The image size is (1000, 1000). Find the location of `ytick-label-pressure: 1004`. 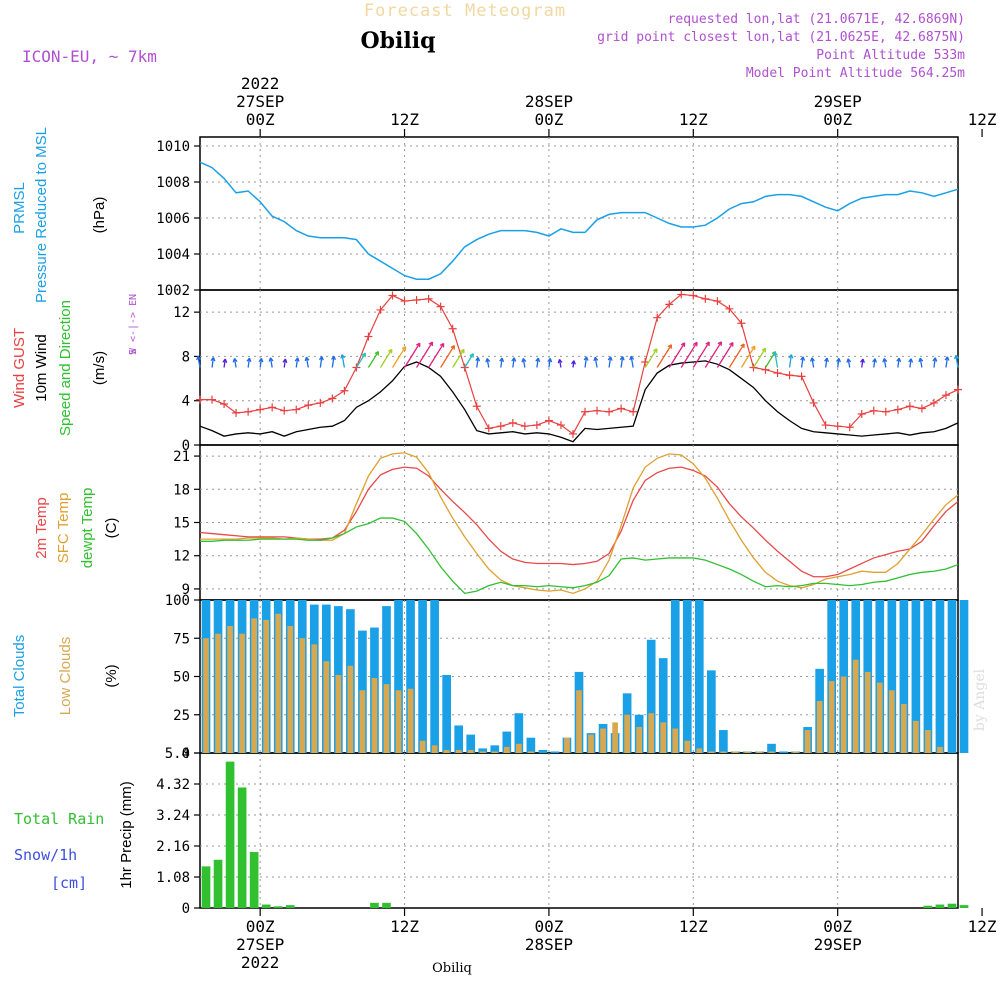

ytick-label-pressure: 1004 is located at coordinates (173, 255).